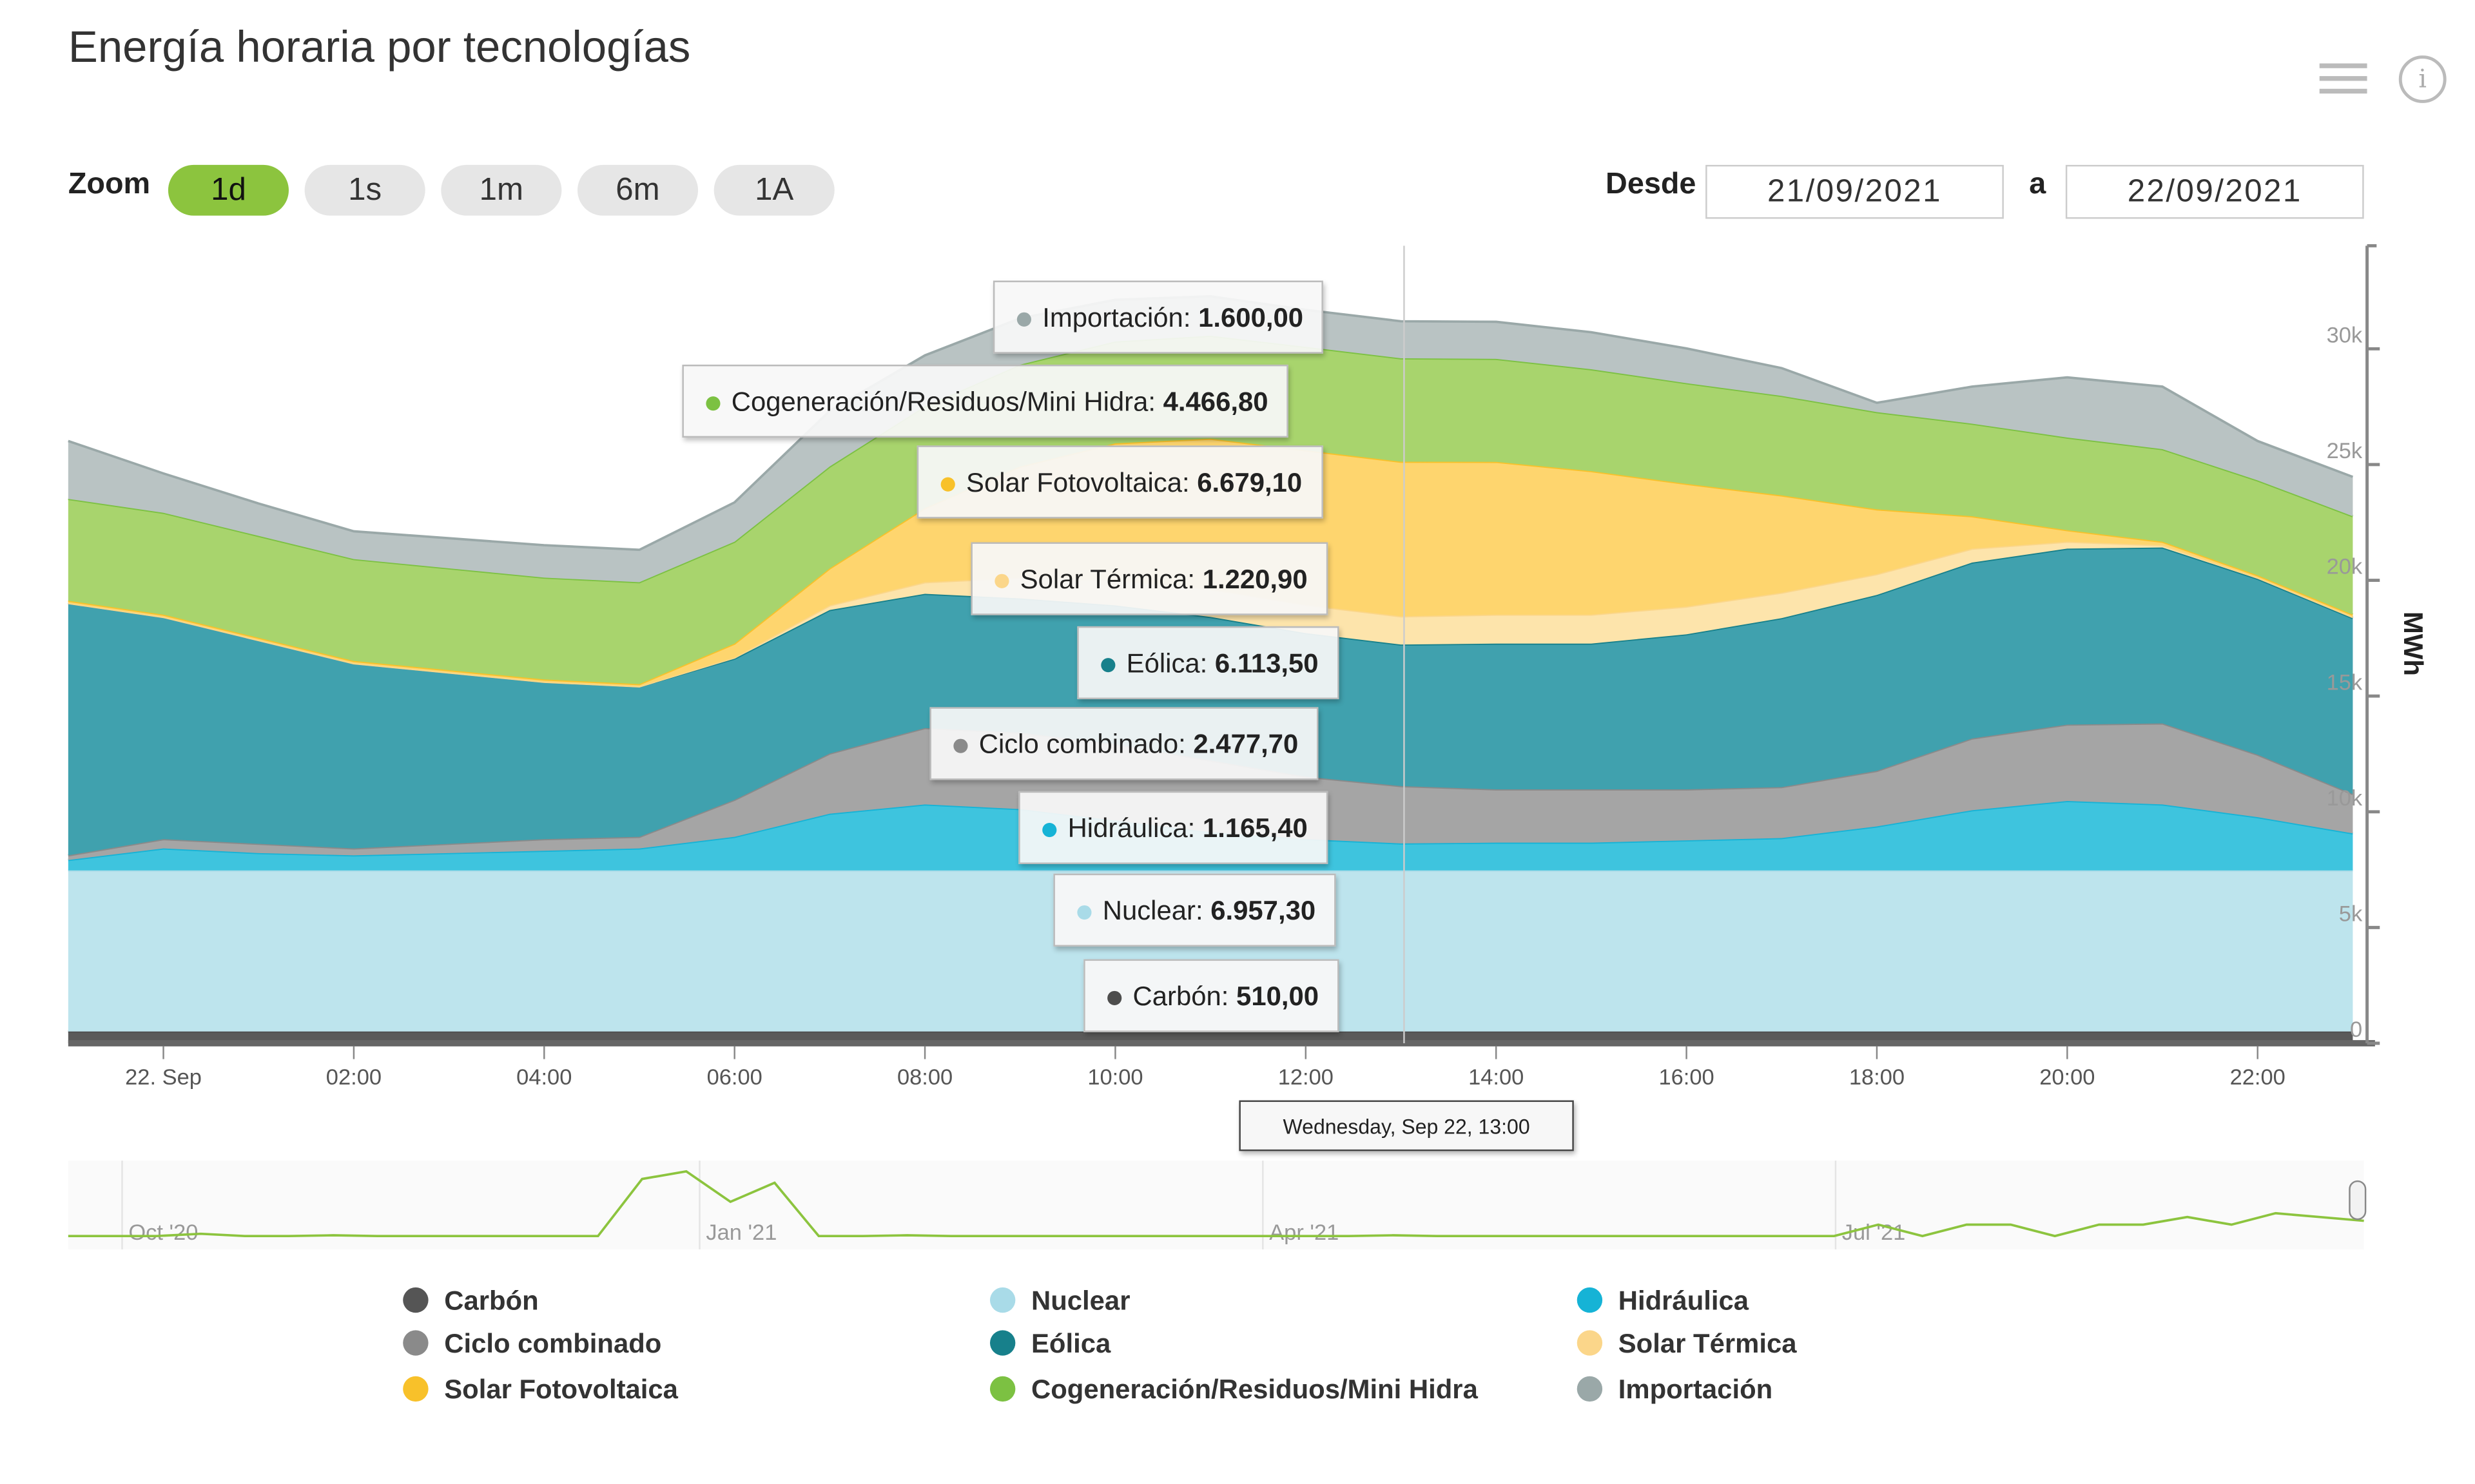  I want to click on x-tick-label: 08:00, so click(925, 1077).